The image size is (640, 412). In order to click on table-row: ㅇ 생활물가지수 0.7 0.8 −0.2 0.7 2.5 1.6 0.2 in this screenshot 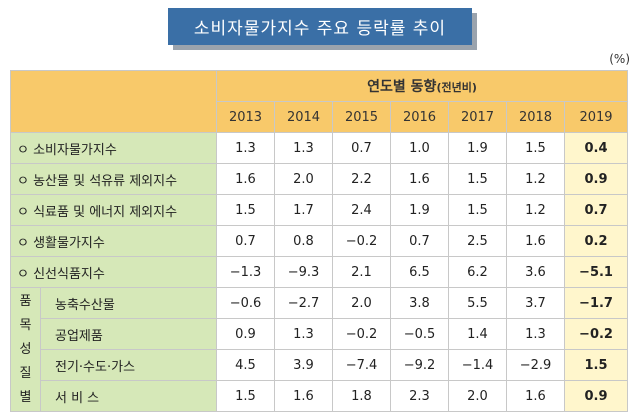, I will do `click(319, 241)`.